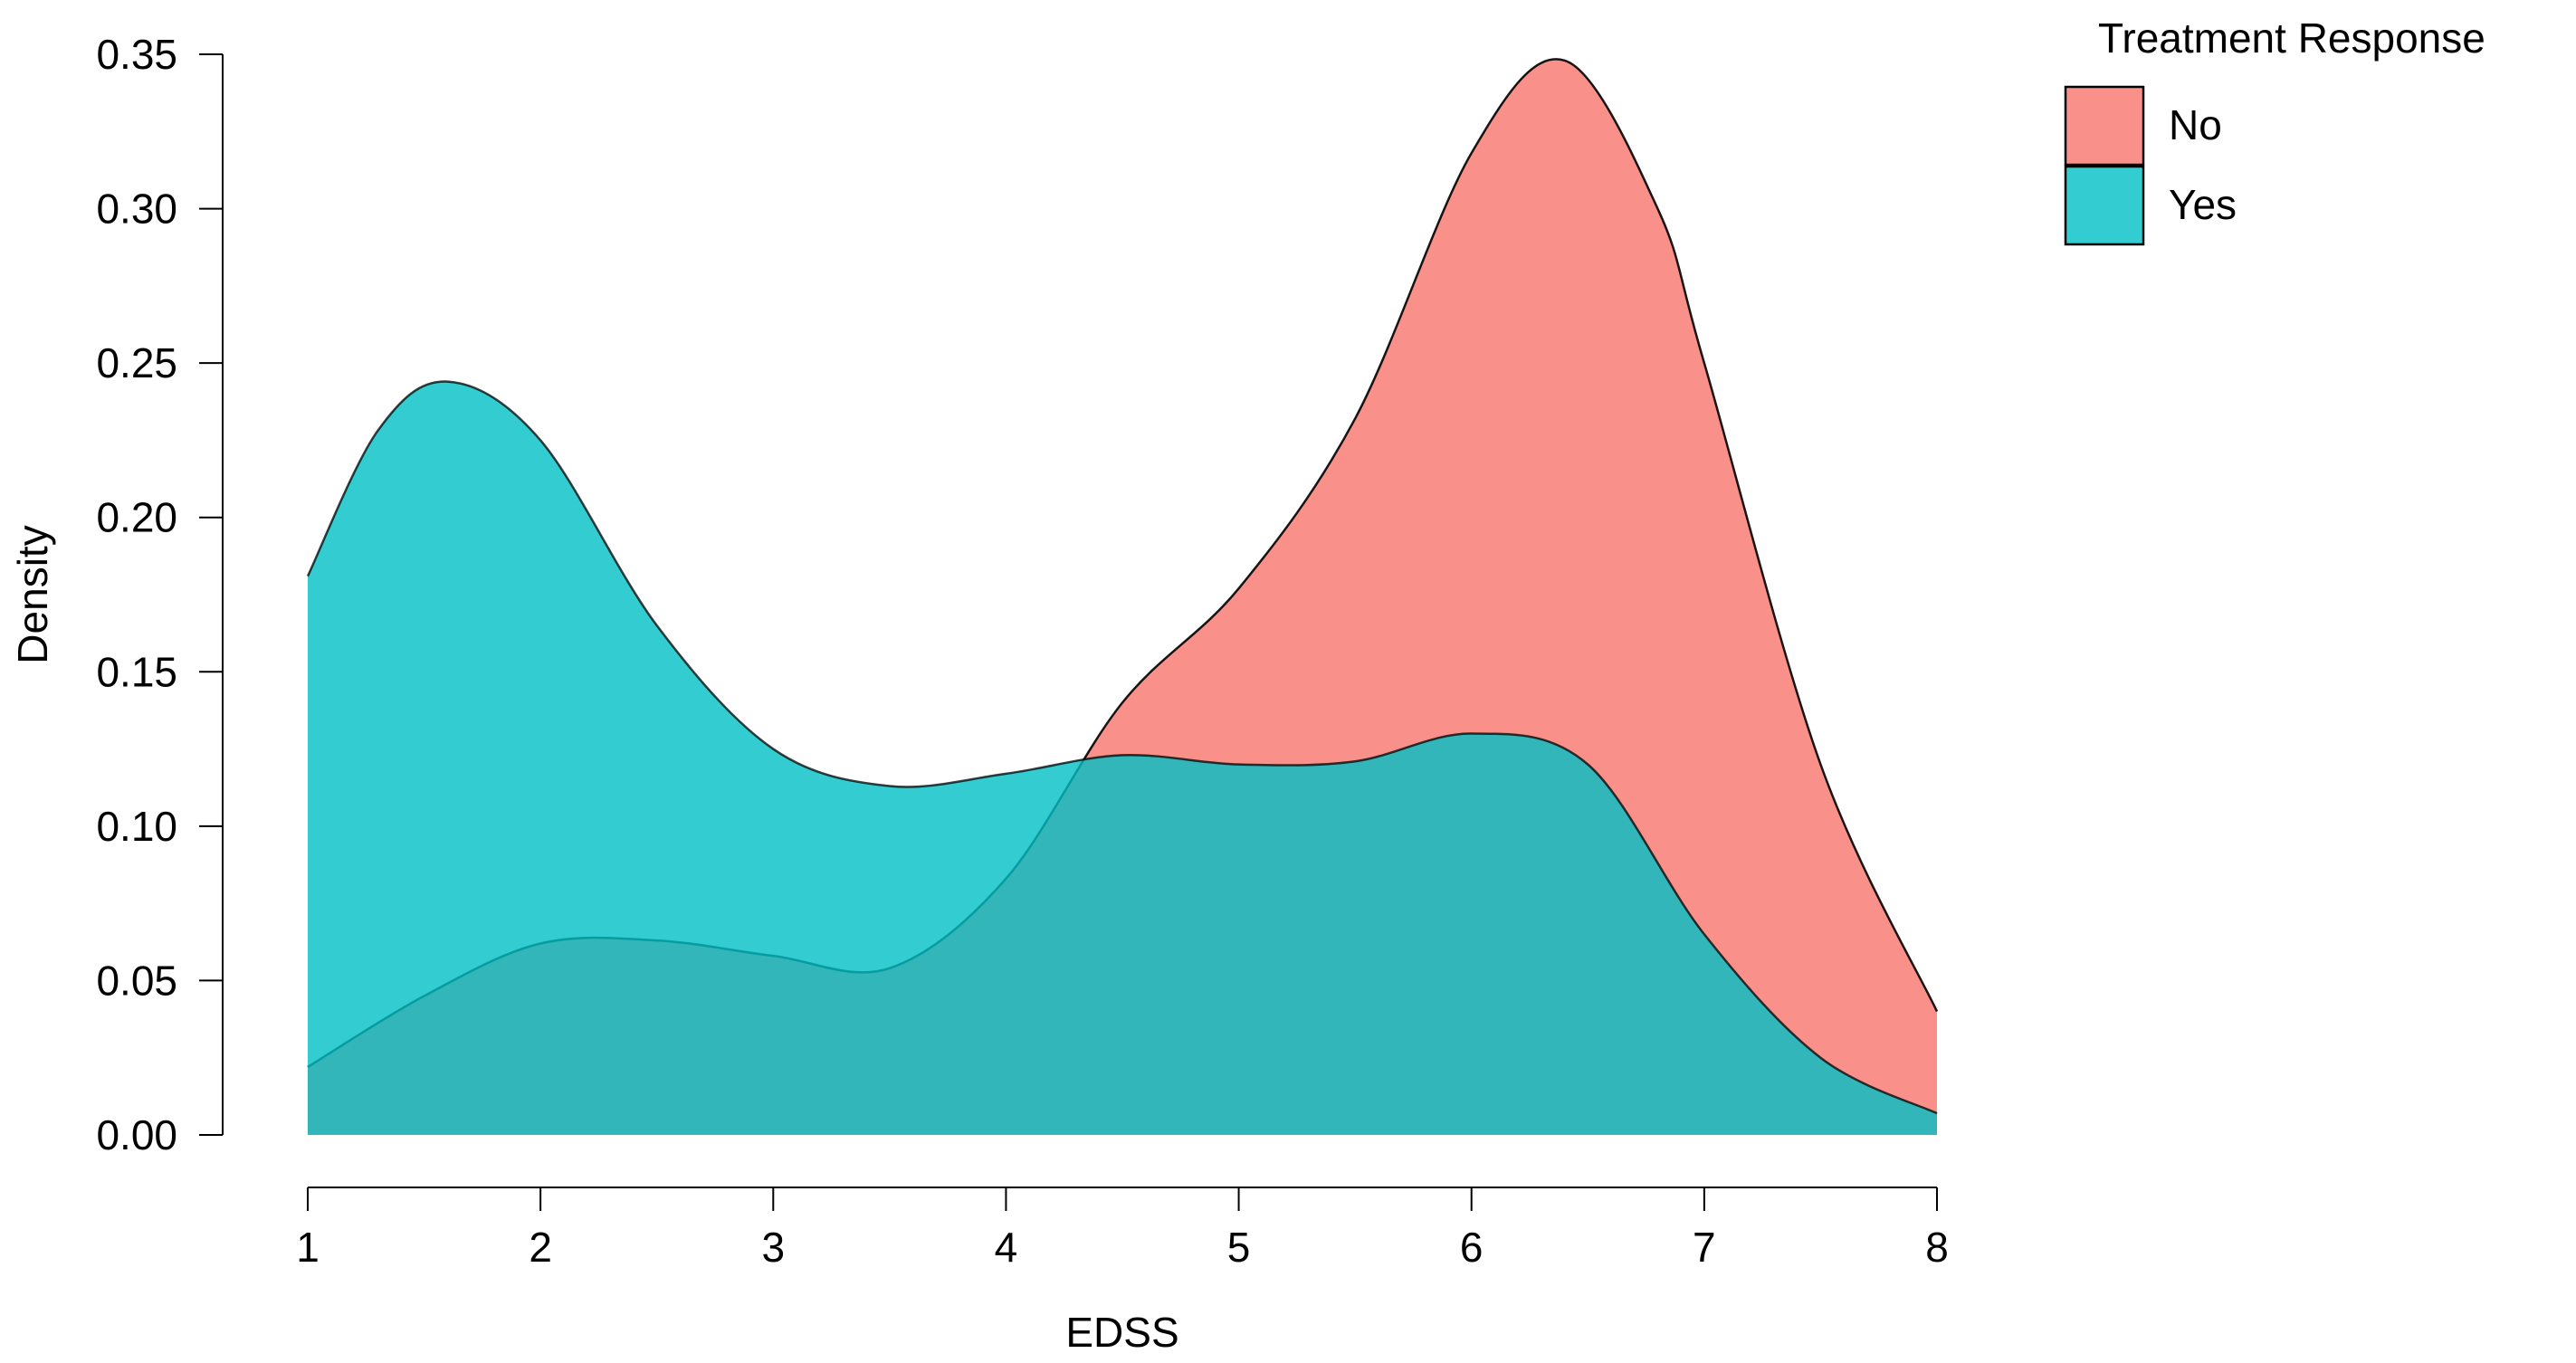  What do you see at coordinates (773, 1247) in the screenshot?
I see `x-tick-label: 3` at bounding box center [773, 1247].